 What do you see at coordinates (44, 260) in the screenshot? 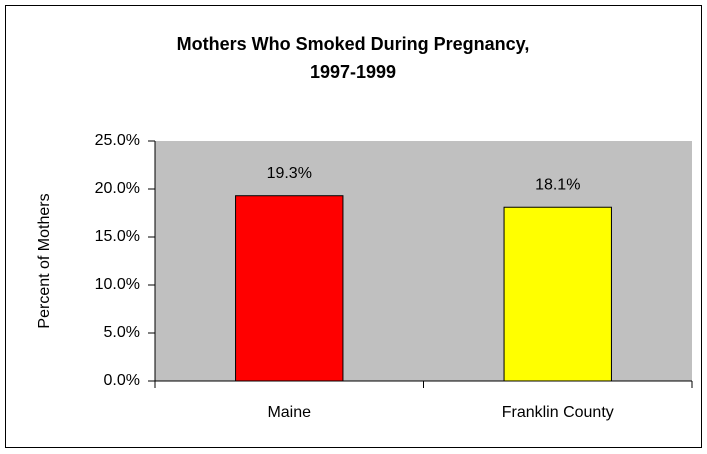
I see `y-axis-label: Percent of Mothers` at bounding box center [44, 260].